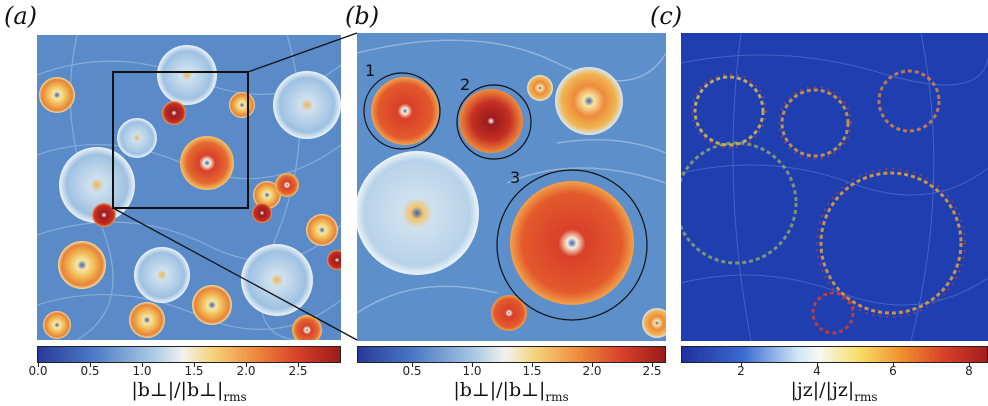 This screenshot has width=988, height=406. What do you see at coordinates (592, 371) in the screenshot?
I see `colorbar-b-tick: 2.0` at bounding box center [592, 371].